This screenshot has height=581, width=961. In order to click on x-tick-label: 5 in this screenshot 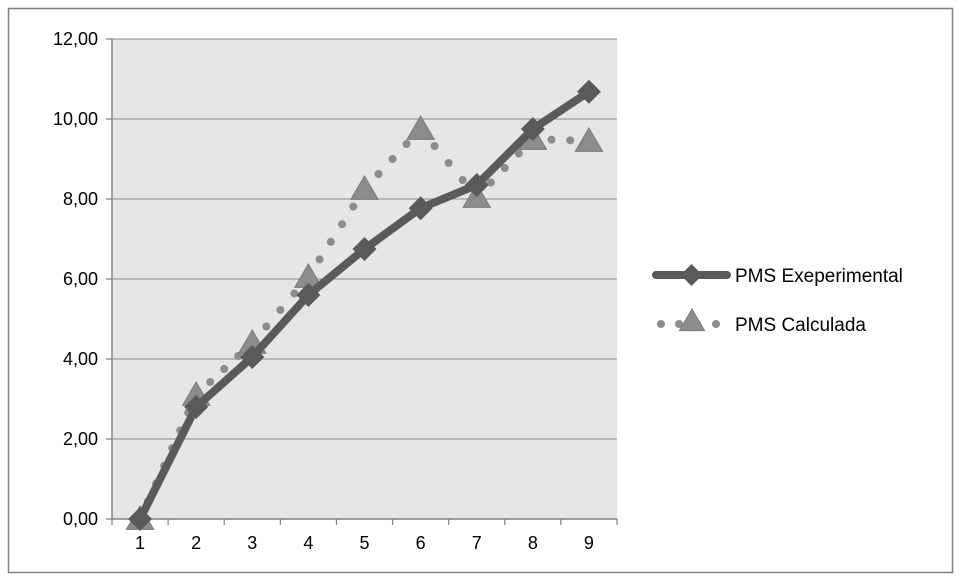, I will do `click(364, 543)`.